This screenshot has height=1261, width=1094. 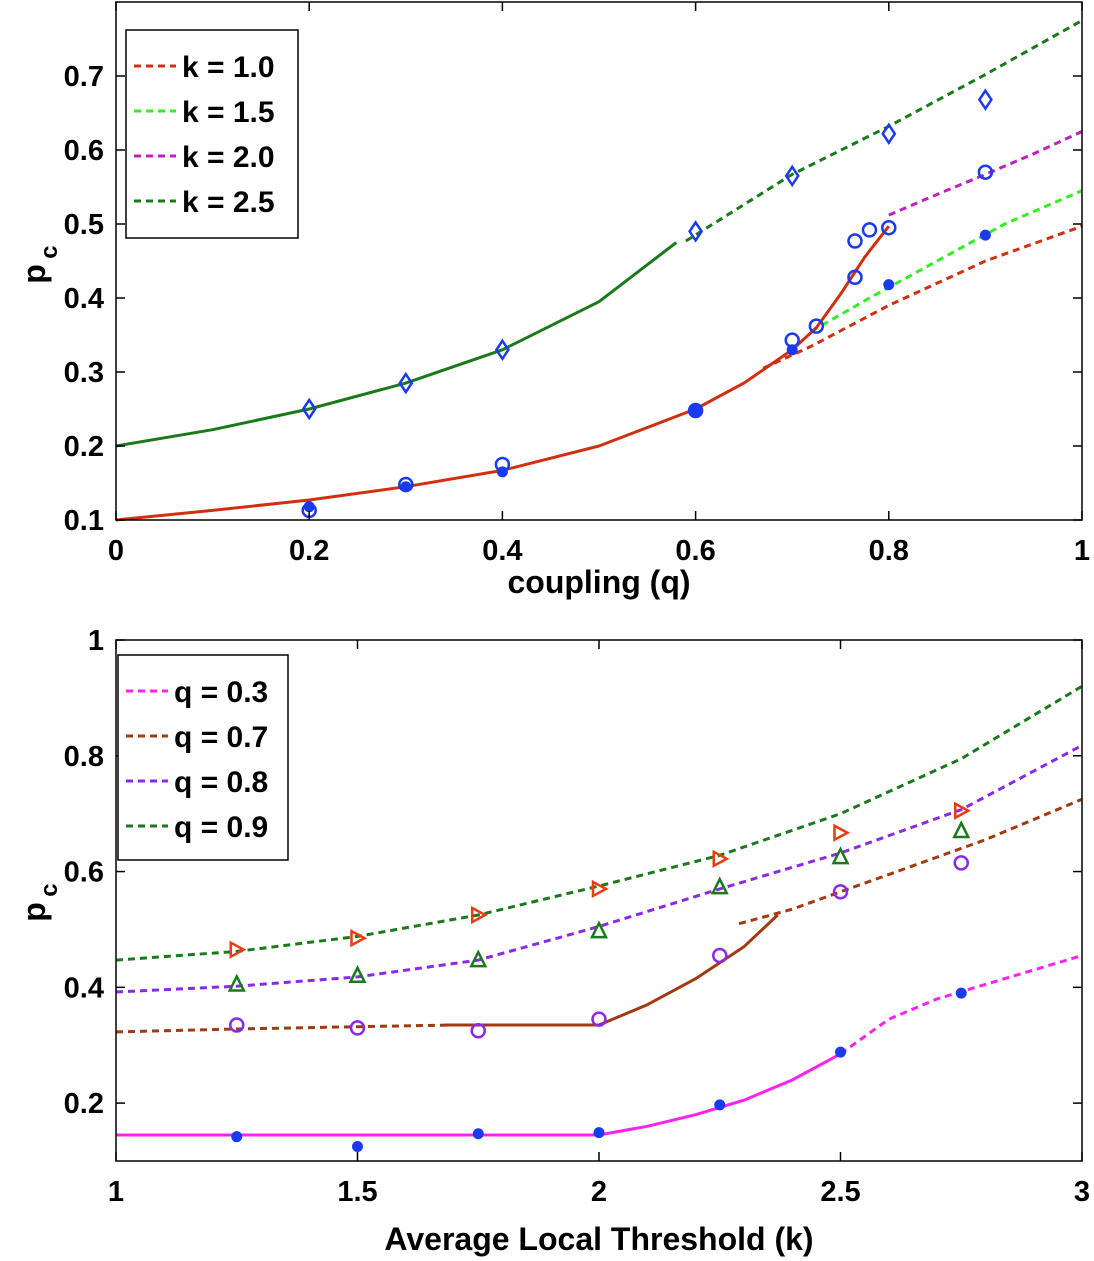 I want to click on y-tick-label: 0.5, so click(x=84, y=225).